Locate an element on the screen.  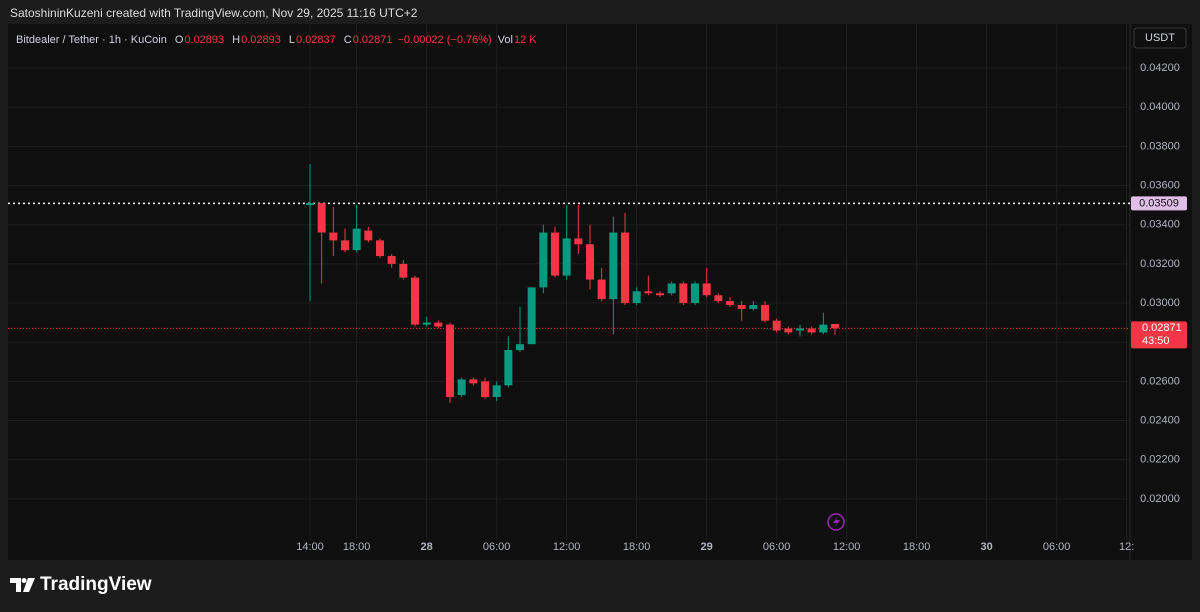
legend-label: C is located at coordinates (348, 40).